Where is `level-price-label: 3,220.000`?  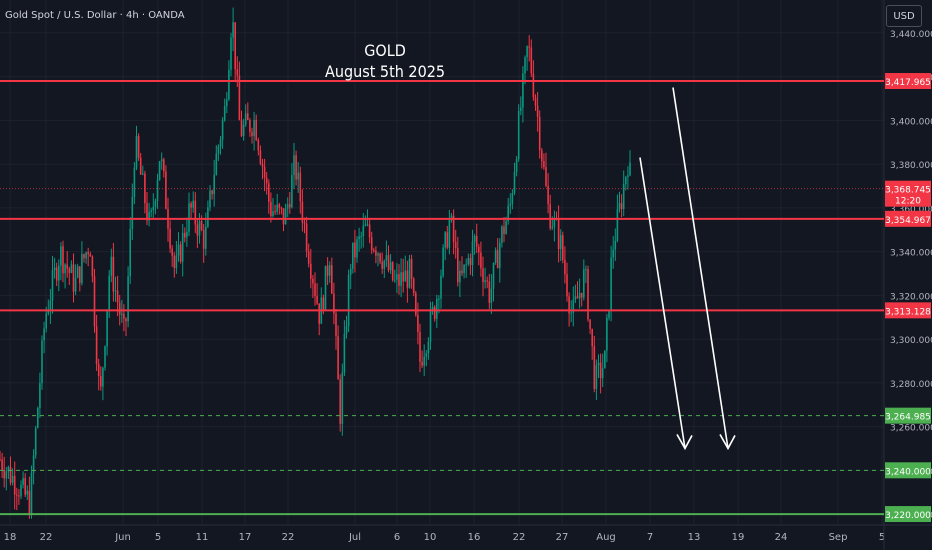 level-price-label: 3,220.000 is located at coordinates (908, 516).